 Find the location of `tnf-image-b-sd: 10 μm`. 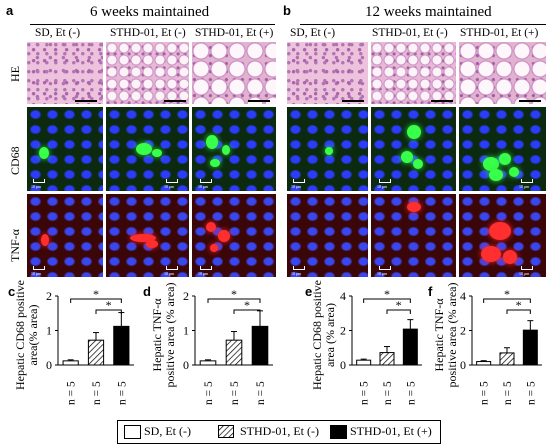

tnf-image-b-sd: 10 μm is located at coordinates (327, 235).